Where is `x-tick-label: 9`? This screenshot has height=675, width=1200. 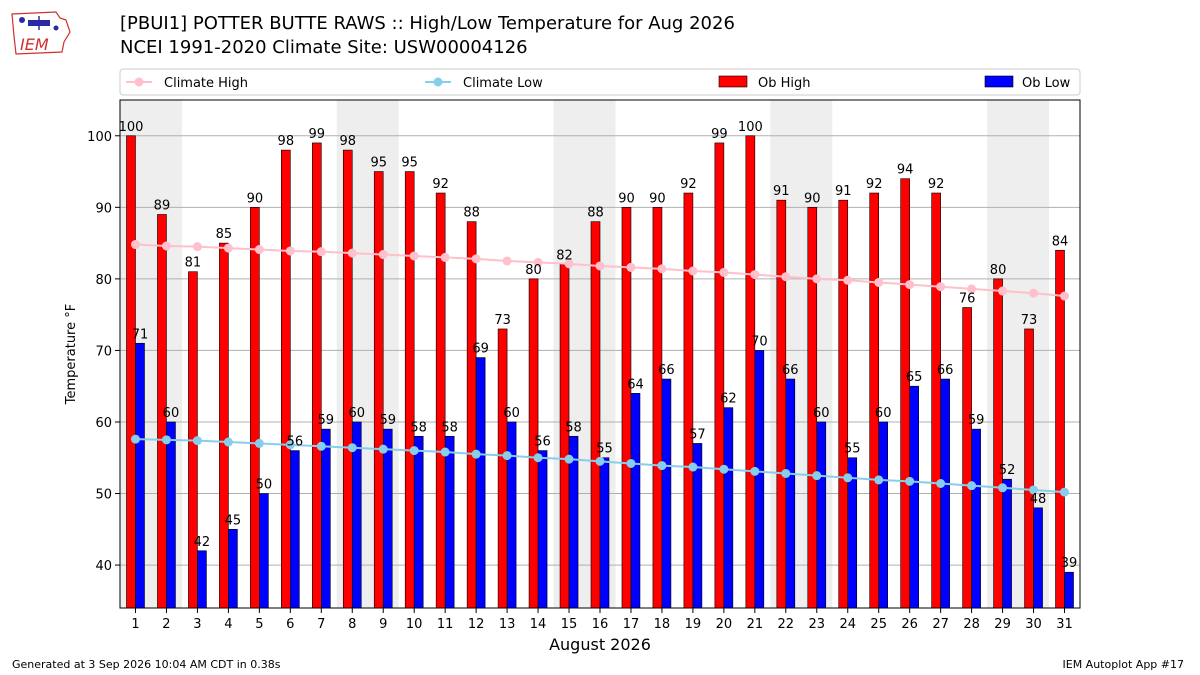 x-tick-label: 9 is located at coordinates (383, 624).